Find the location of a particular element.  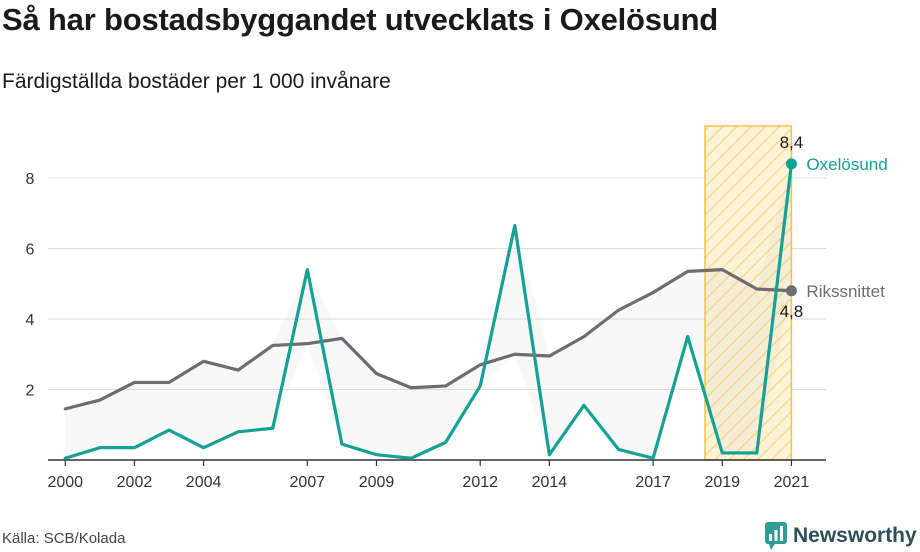

y-tick-label: 2 is located at coordinates (30, 390).